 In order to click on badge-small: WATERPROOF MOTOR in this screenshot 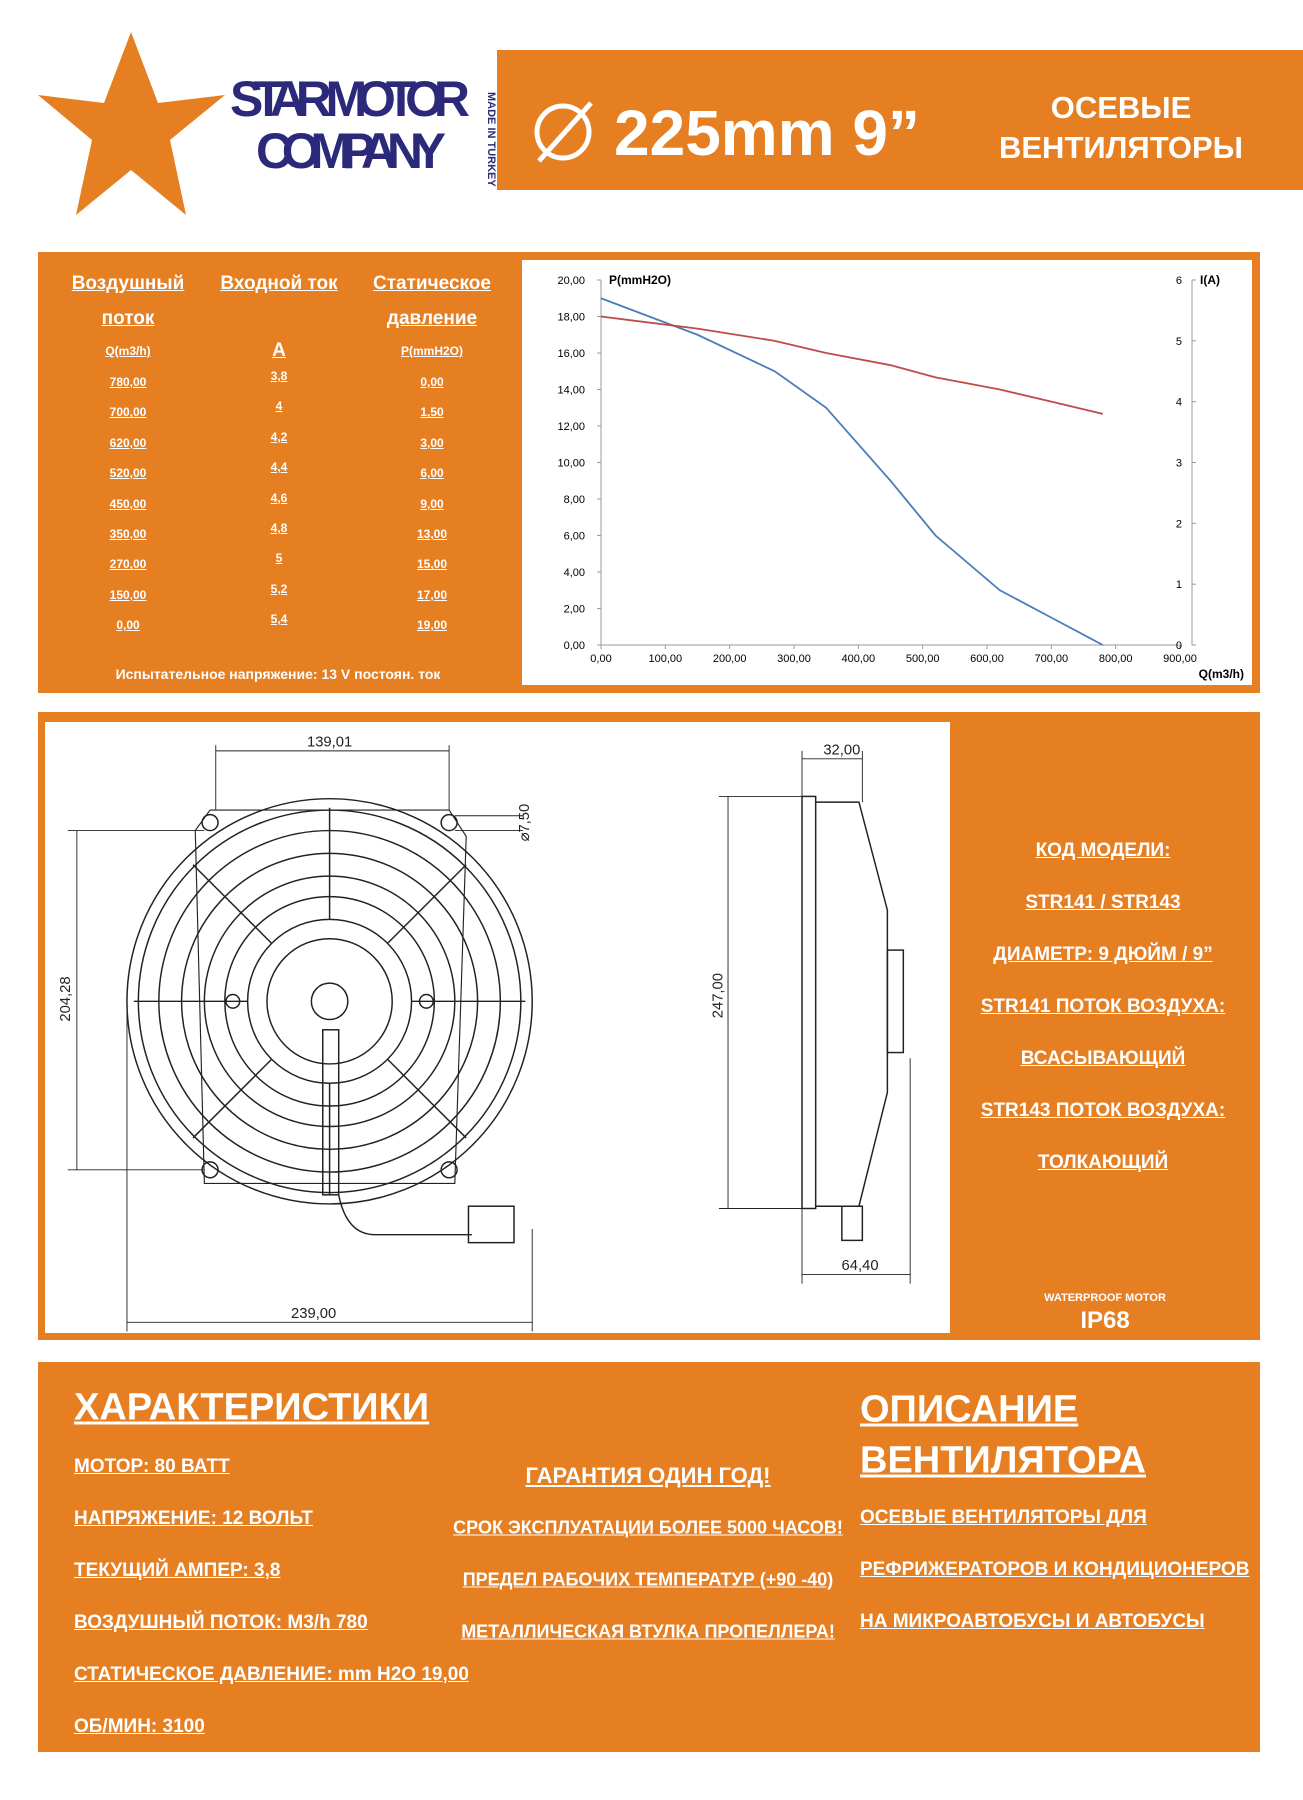, I will do `click(1105, 1298)`.